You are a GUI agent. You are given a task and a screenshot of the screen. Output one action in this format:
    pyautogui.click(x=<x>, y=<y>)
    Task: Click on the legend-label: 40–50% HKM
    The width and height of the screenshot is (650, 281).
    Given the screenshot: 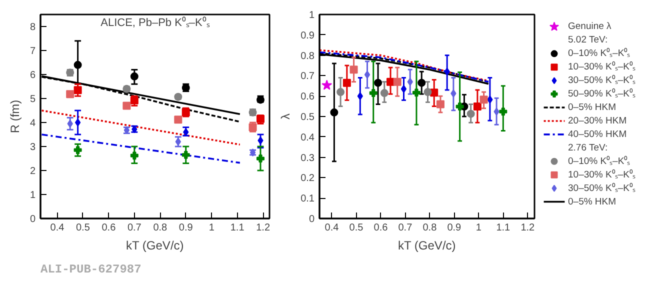 What is the action you would take?
    pyautogui.click(x=597, y=134)
    